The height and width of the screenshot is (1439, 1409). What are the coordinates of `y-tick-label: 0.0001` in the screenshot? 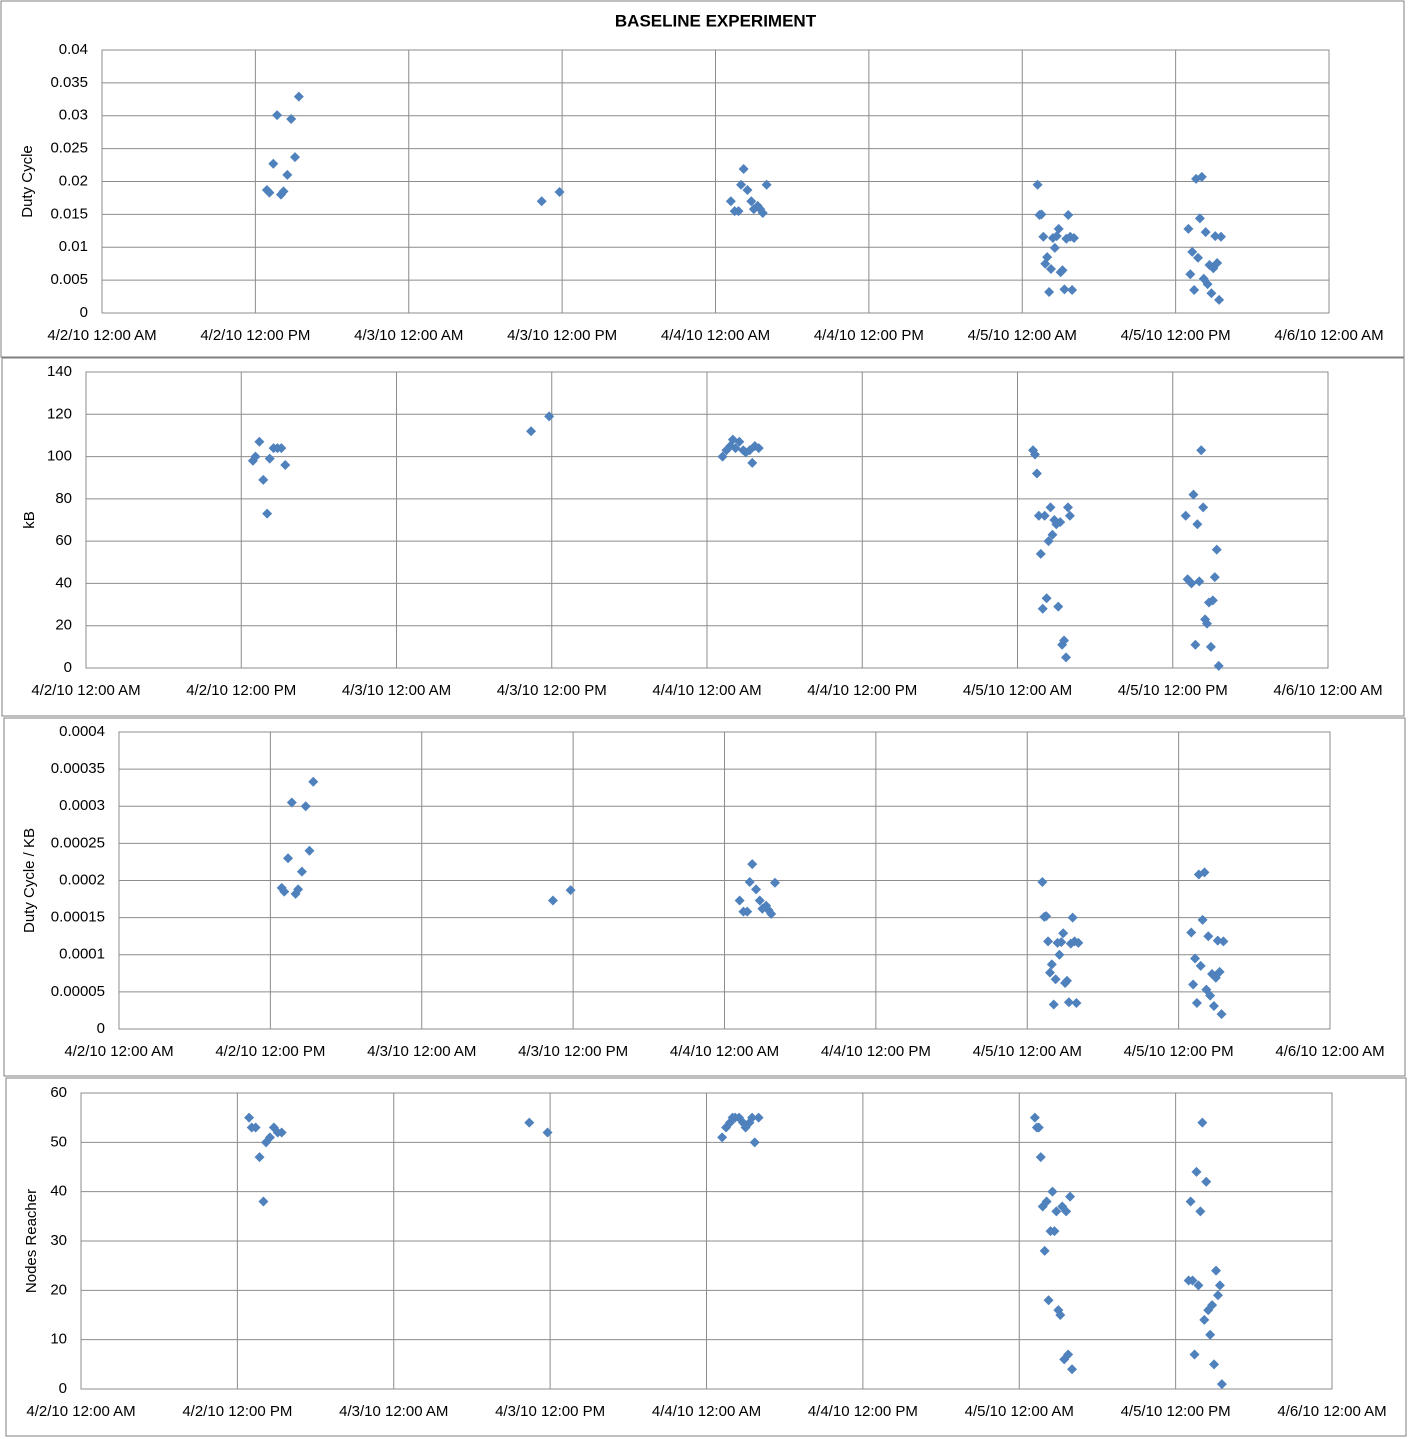 It's located at (82, 954).